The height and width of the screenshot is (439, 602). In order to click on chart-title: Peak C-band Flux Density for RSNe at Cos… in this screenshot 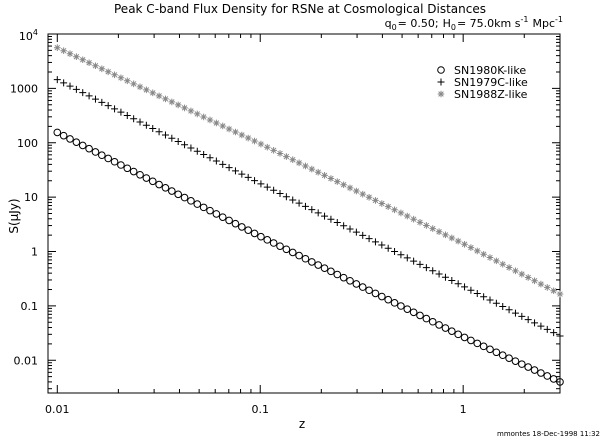, I will do `click(300, 9)`.